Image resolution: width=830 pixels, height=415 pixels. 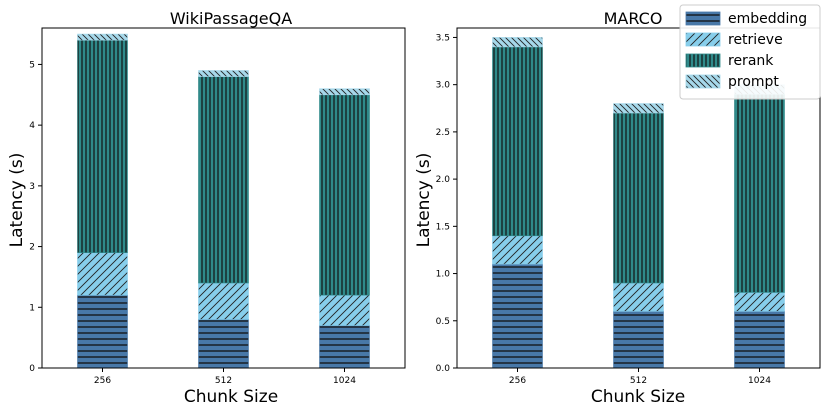 What do you see at coordinates (35, 217) in the screenshot?
I see `y-axis-ticks: 0 1 2 3 4 5` at bounding box center [35, 217].